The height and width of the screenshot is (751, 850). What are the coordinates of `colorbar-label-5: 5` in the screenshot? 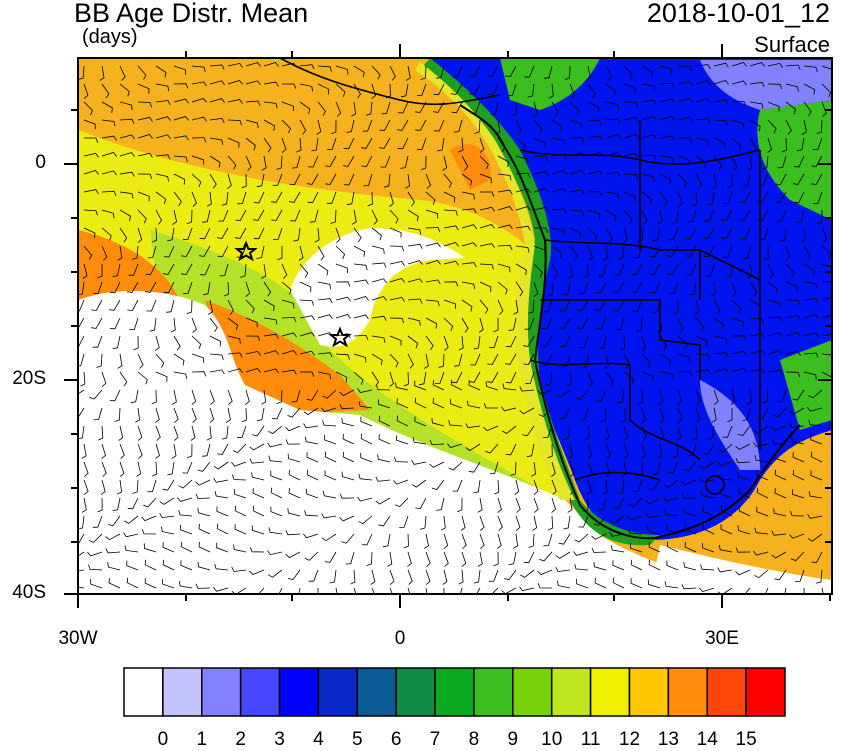 It's located at (357, 739).